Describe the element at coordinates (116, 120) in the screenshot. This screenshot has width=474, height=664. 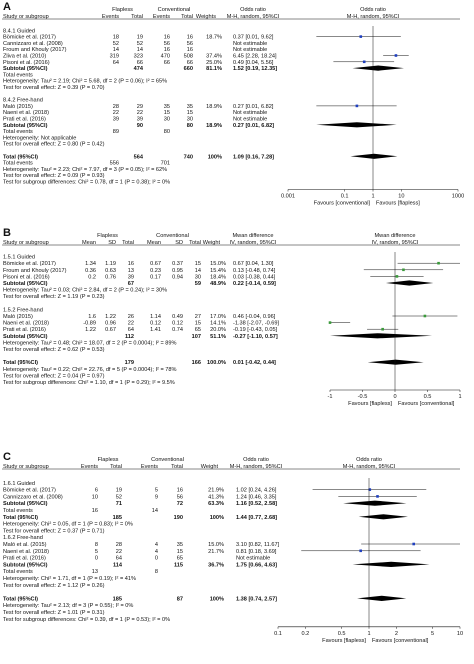
I see `panel-a-cell: 39` at that location.